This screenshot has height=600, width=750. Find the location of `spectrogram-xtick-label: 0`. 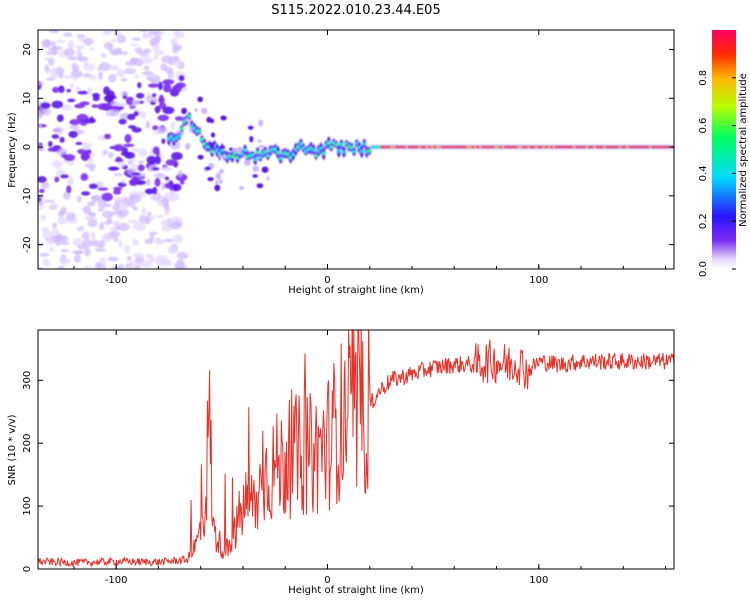

spectrogram-xtick-label: 0 is located at coordinates (327, 280).